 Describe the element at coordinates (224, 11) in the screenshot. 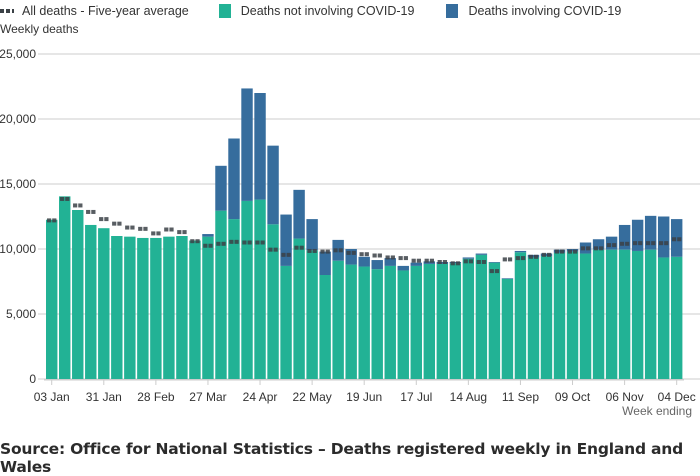

I see `non-covid-swatch-icon` at that location.